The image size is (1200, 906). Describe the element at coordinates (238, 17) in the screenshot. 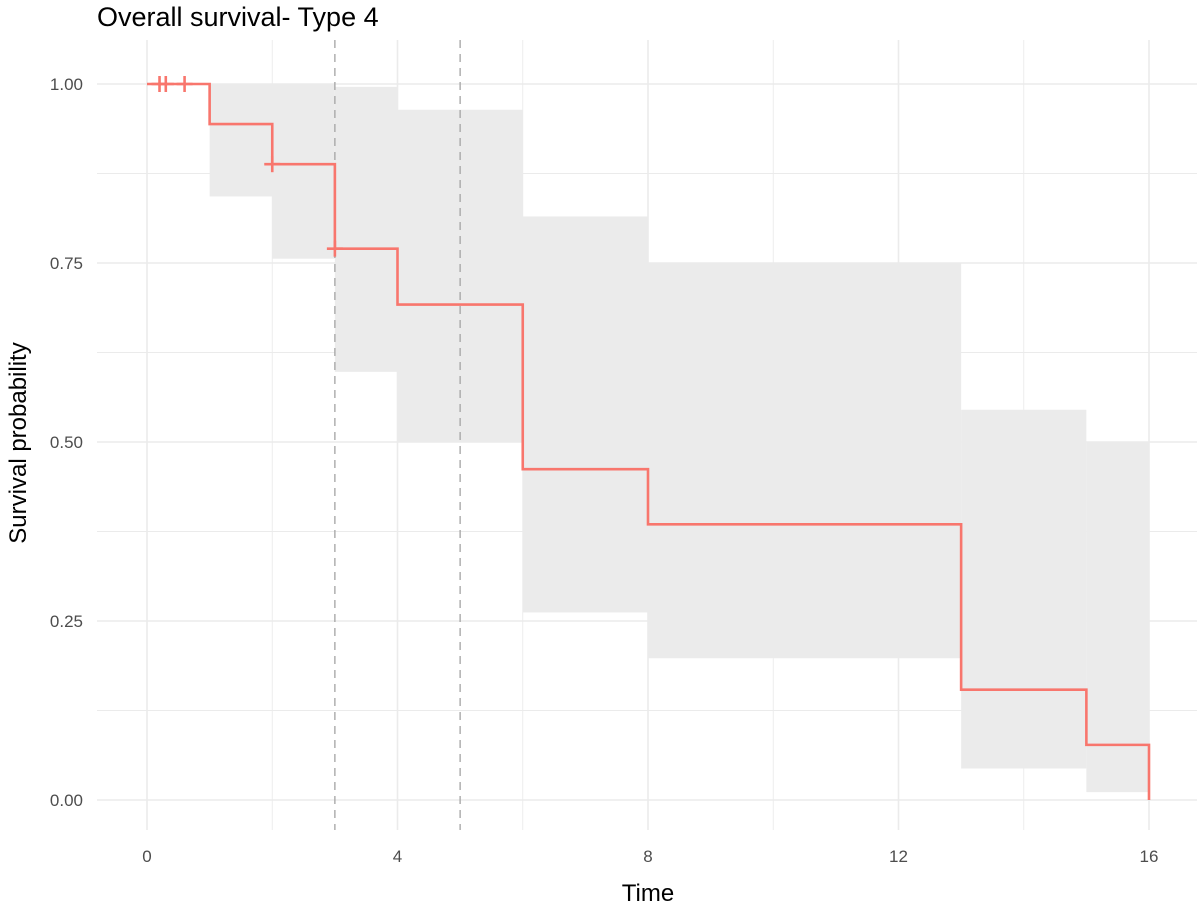

I see `chart-title: Overall survival- Type 4` at that location.